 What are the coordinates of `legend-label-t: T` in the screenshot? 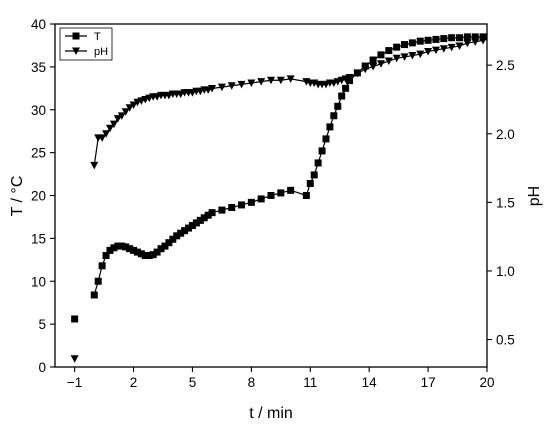 It's located at (97, 37).